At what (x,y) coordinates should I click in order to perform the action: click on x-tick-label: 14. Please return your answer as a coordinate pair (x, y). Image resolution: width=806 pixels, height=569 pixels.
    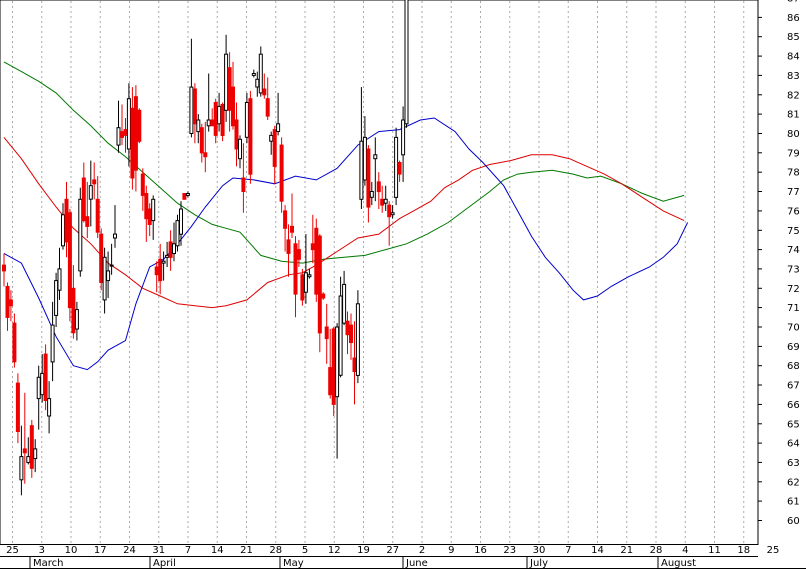
    Looking at the image, I should click on (597, 550).